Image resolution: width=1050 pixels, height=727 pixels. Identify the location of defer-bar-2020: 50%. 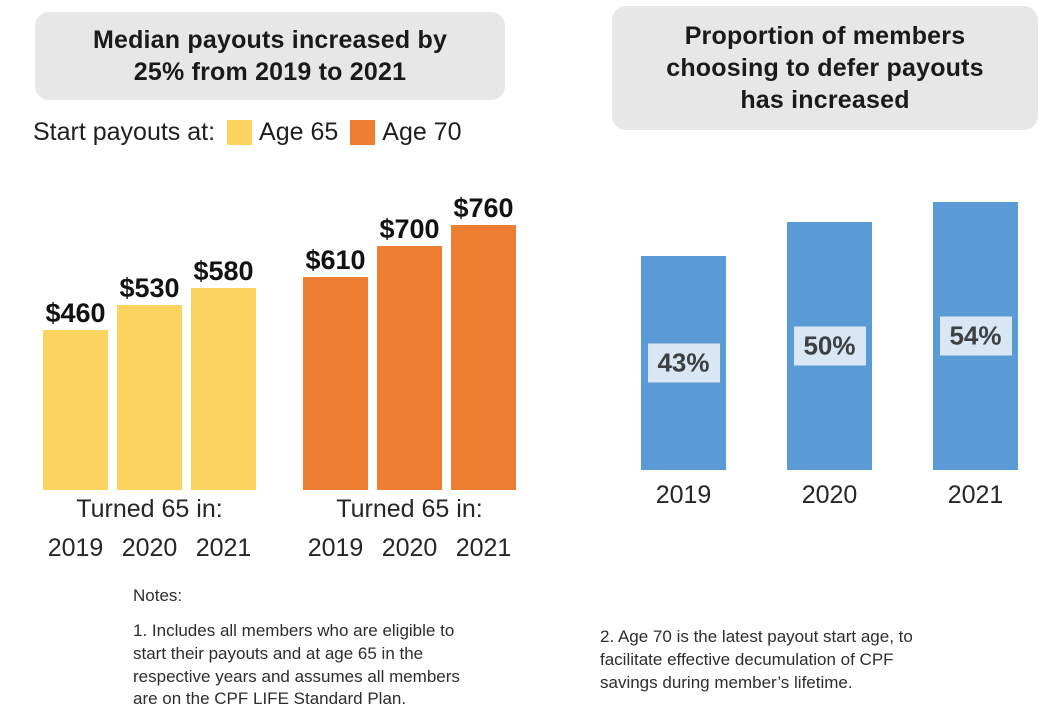
(829, 346).